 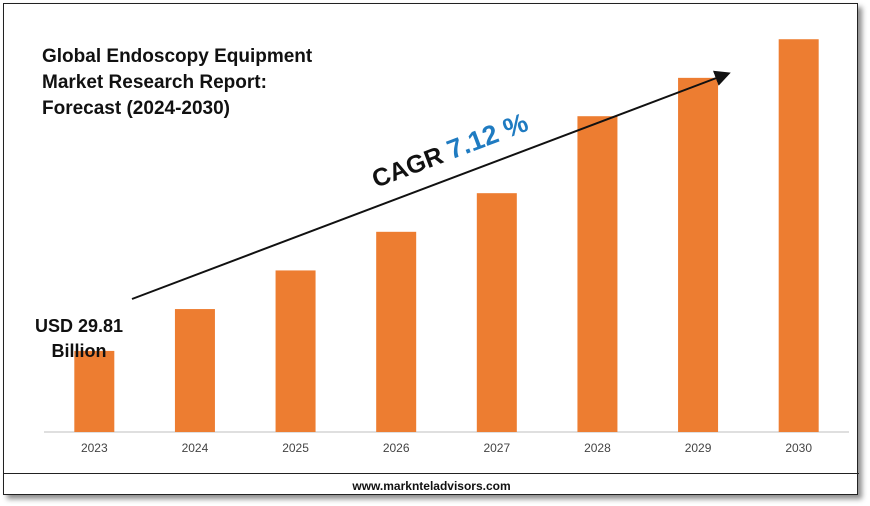 I want to click on website-footer: www.marknteladvisors.com, so click(x=431, y=486).